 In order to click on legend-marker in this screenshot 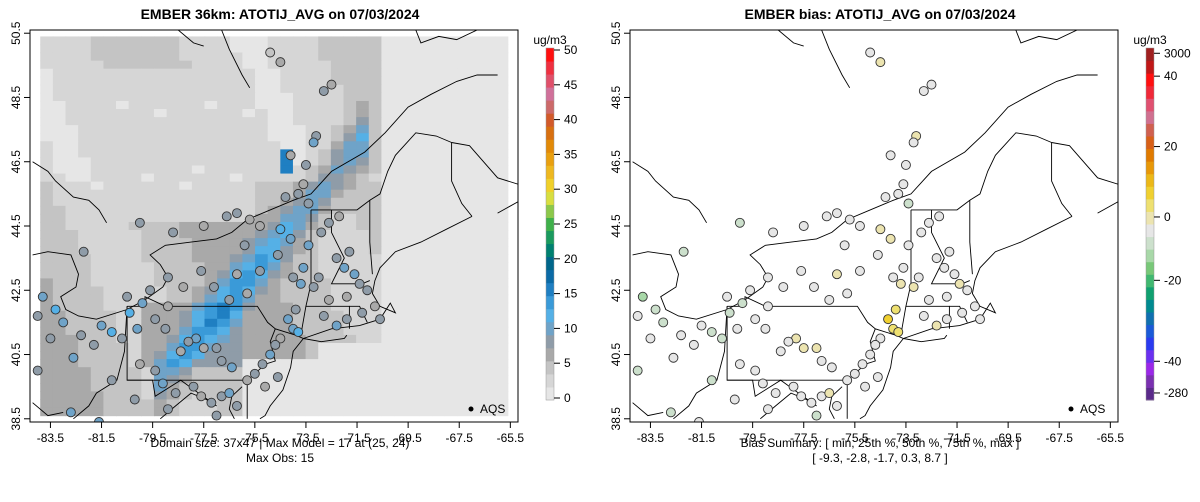, I will do `click(471, 409)`.